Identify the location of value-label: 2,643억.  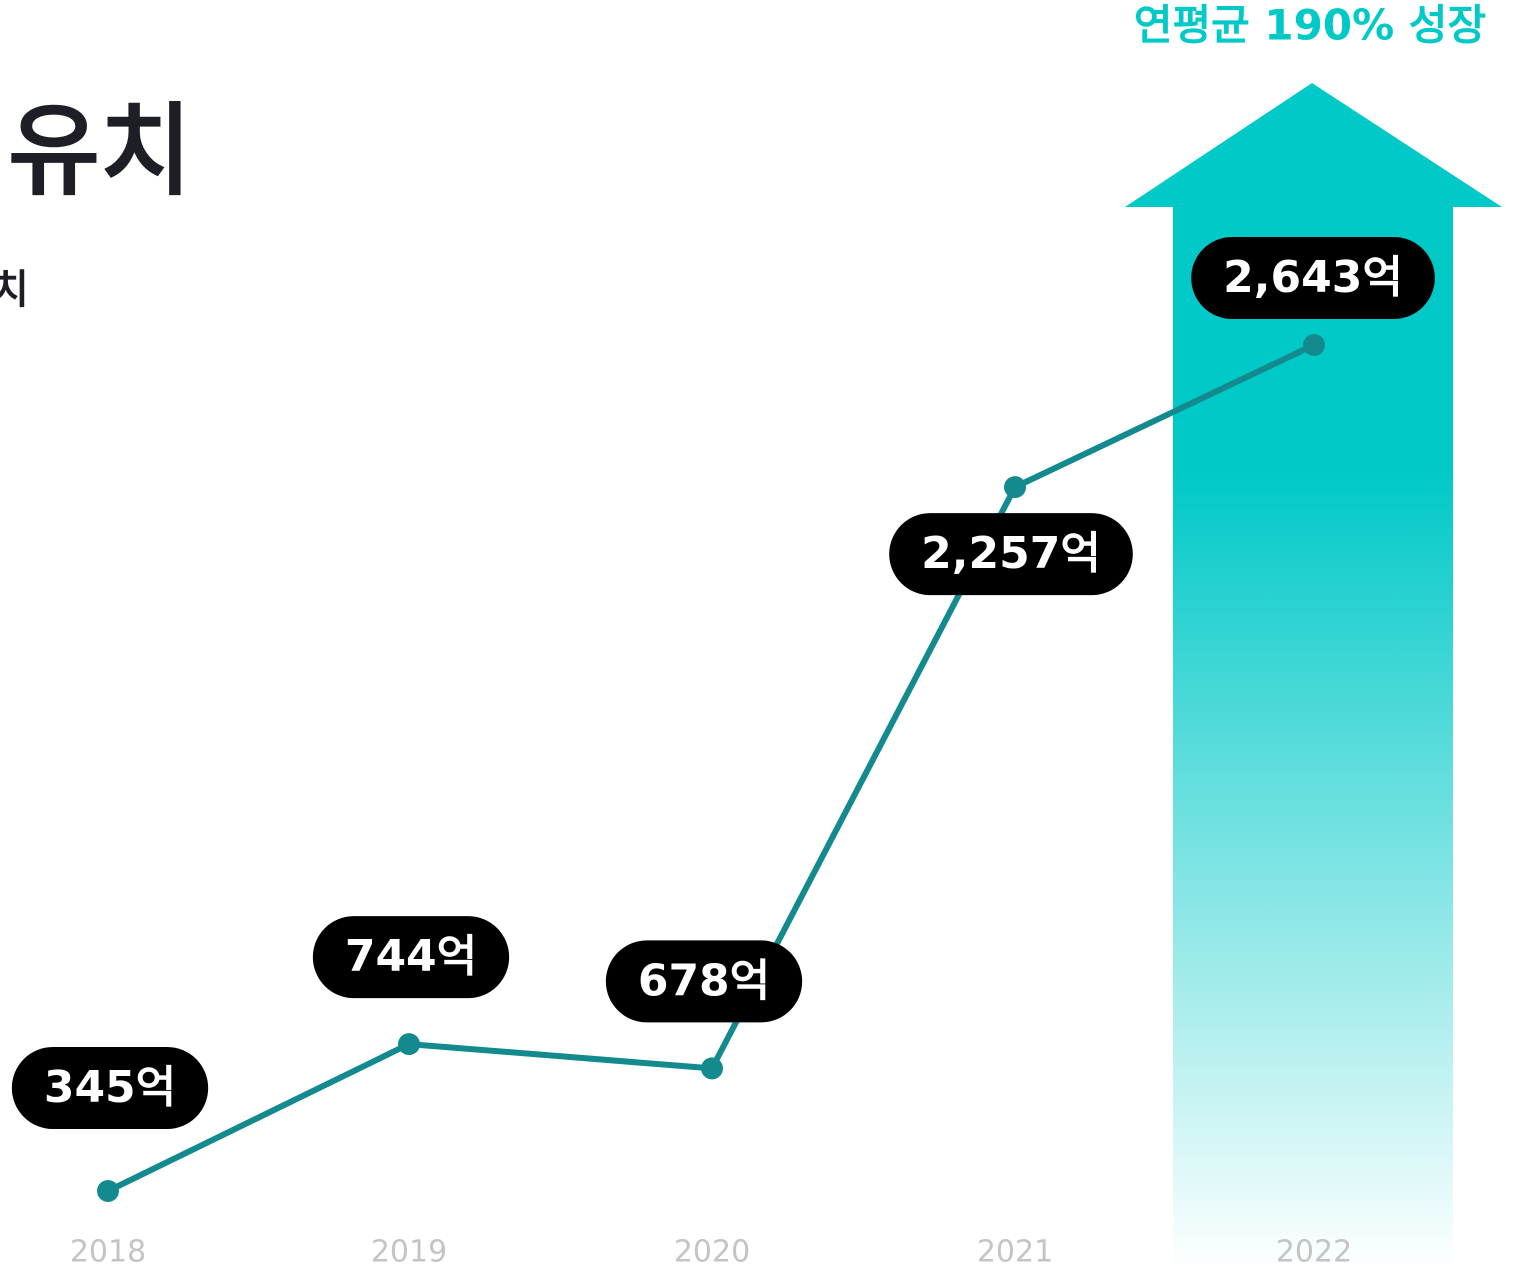
(1313, 278).